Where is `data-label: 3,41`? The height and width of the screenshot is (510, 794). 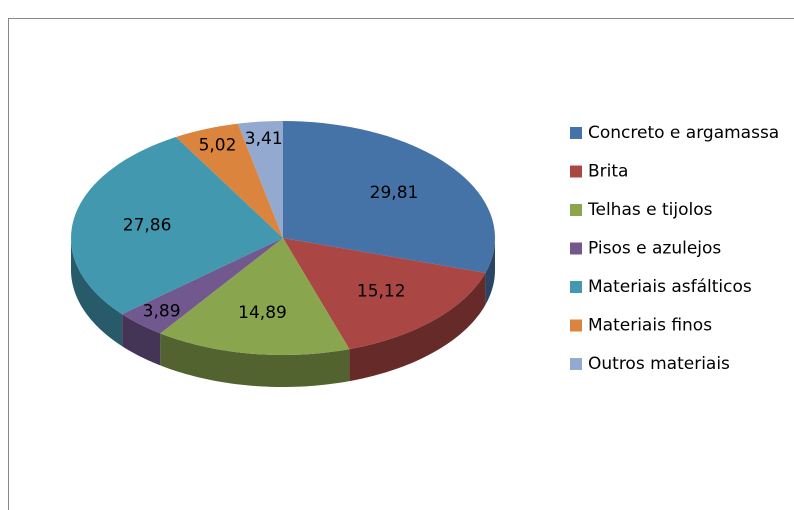 data-label: 3,41 is located at coordinates (264, 139).